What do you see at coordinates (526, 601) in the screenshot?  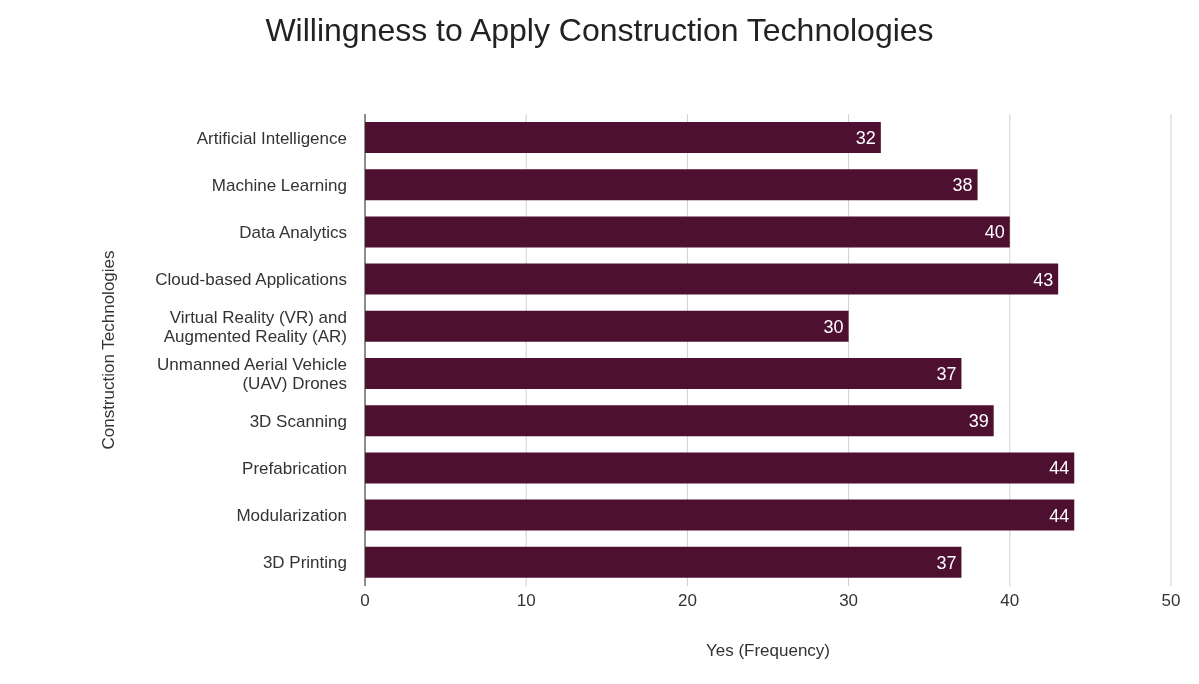 I see `x-tick-label: 10` at bounding box center [526, 601].